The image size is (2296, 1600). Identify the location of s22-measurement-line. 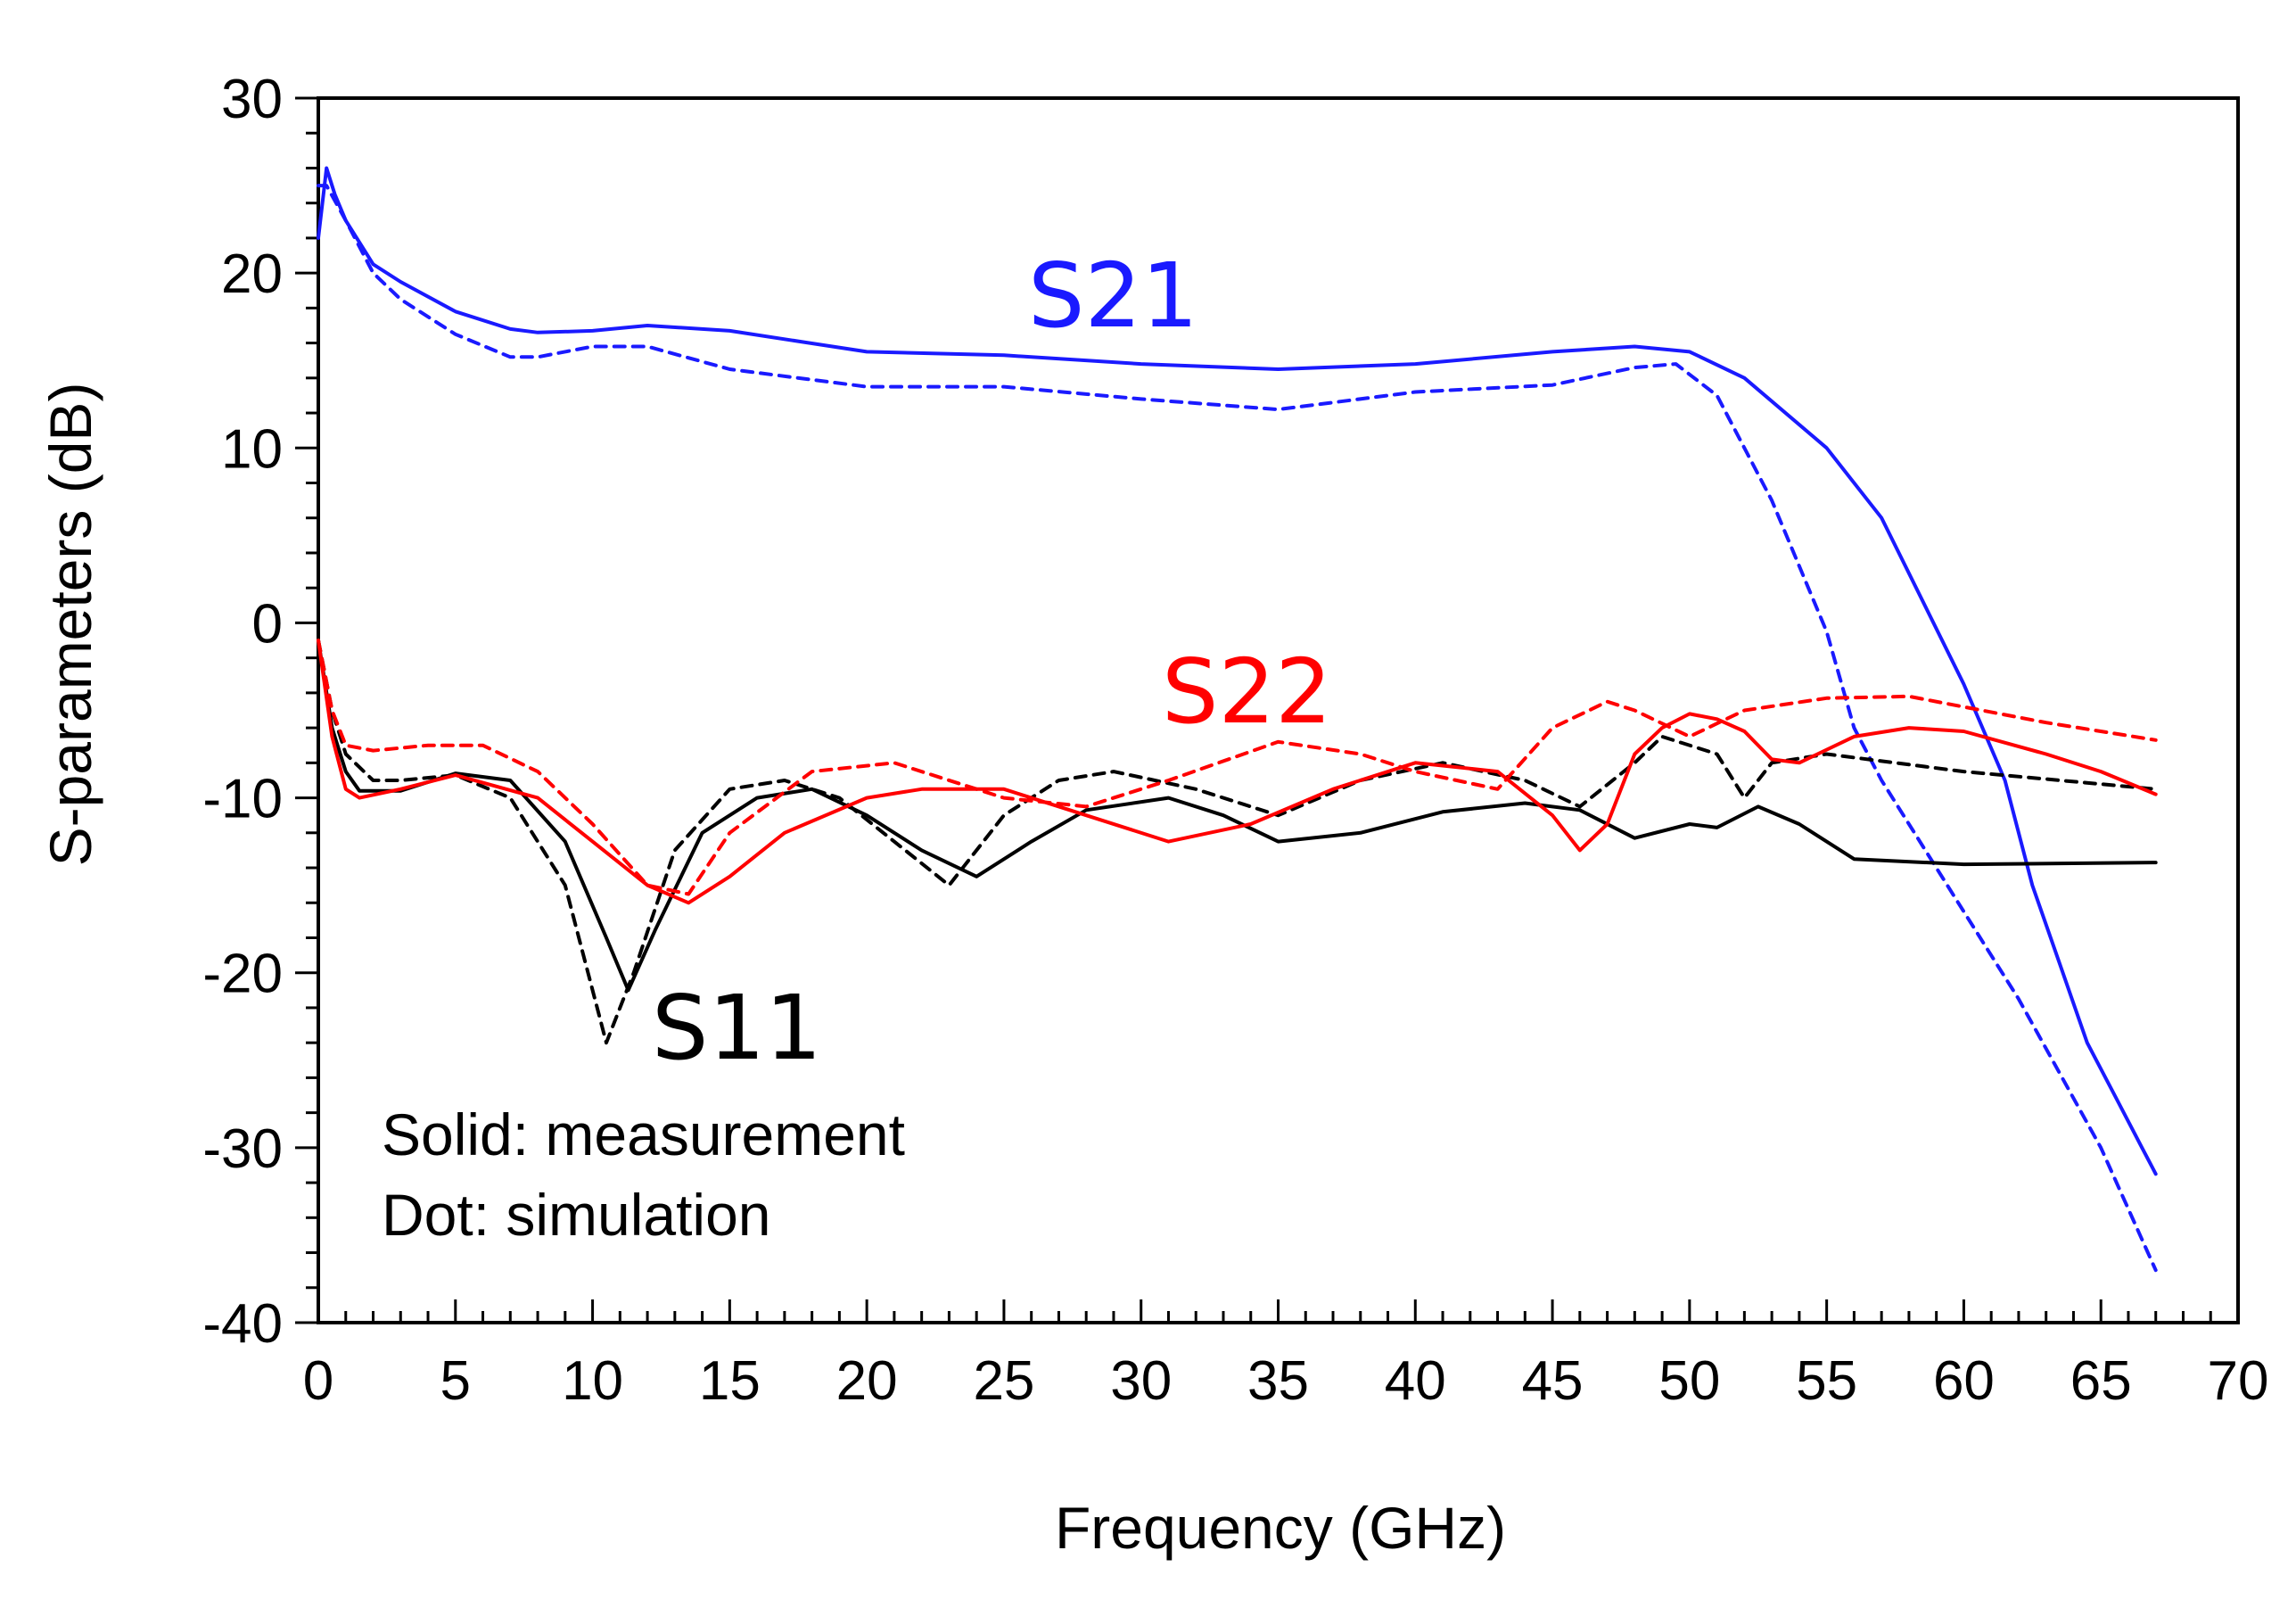
(1237, 772).